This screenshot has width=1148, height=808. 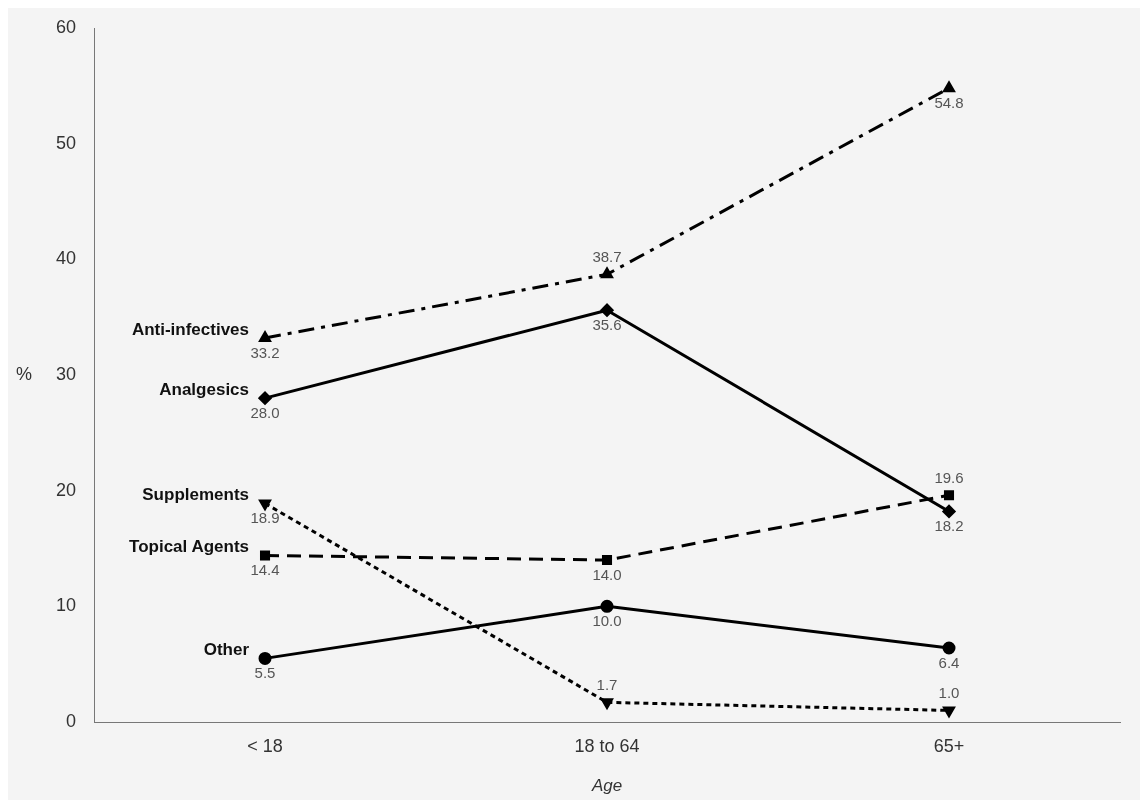 I want to click on data-label: 10.0, so click(x=607, y=620).